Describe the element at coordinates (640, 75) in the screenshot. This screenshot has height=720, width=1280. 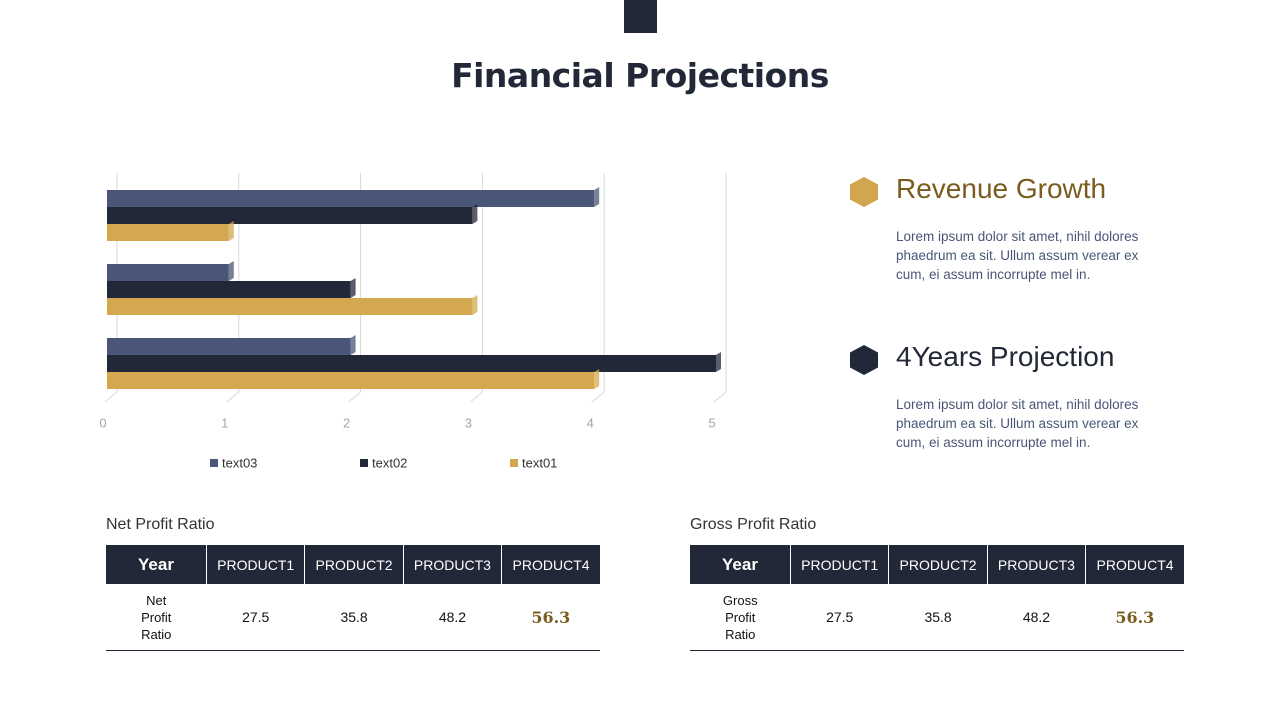
I see `slide-title: Financial Projections` at that location.